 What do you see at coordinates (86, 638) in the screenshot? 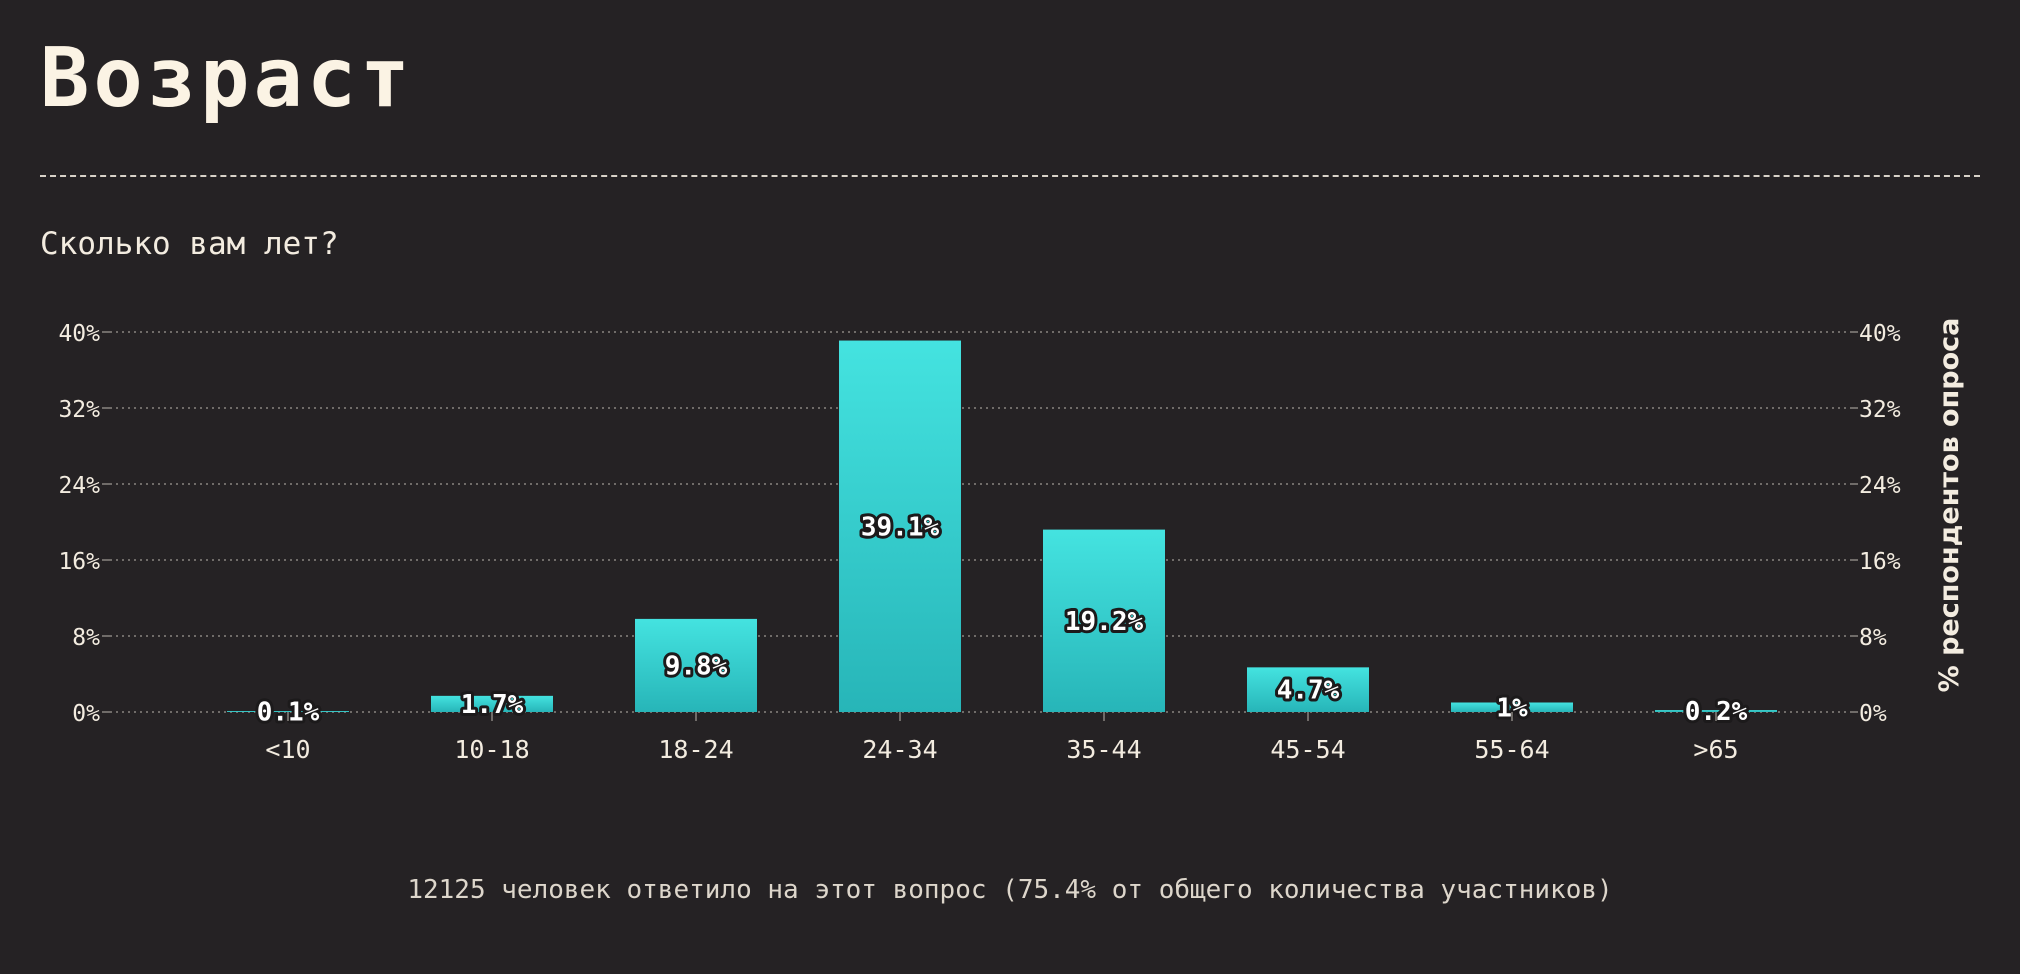
I see `y-tick-label-left: 8%` at bounding box center [86, 638].